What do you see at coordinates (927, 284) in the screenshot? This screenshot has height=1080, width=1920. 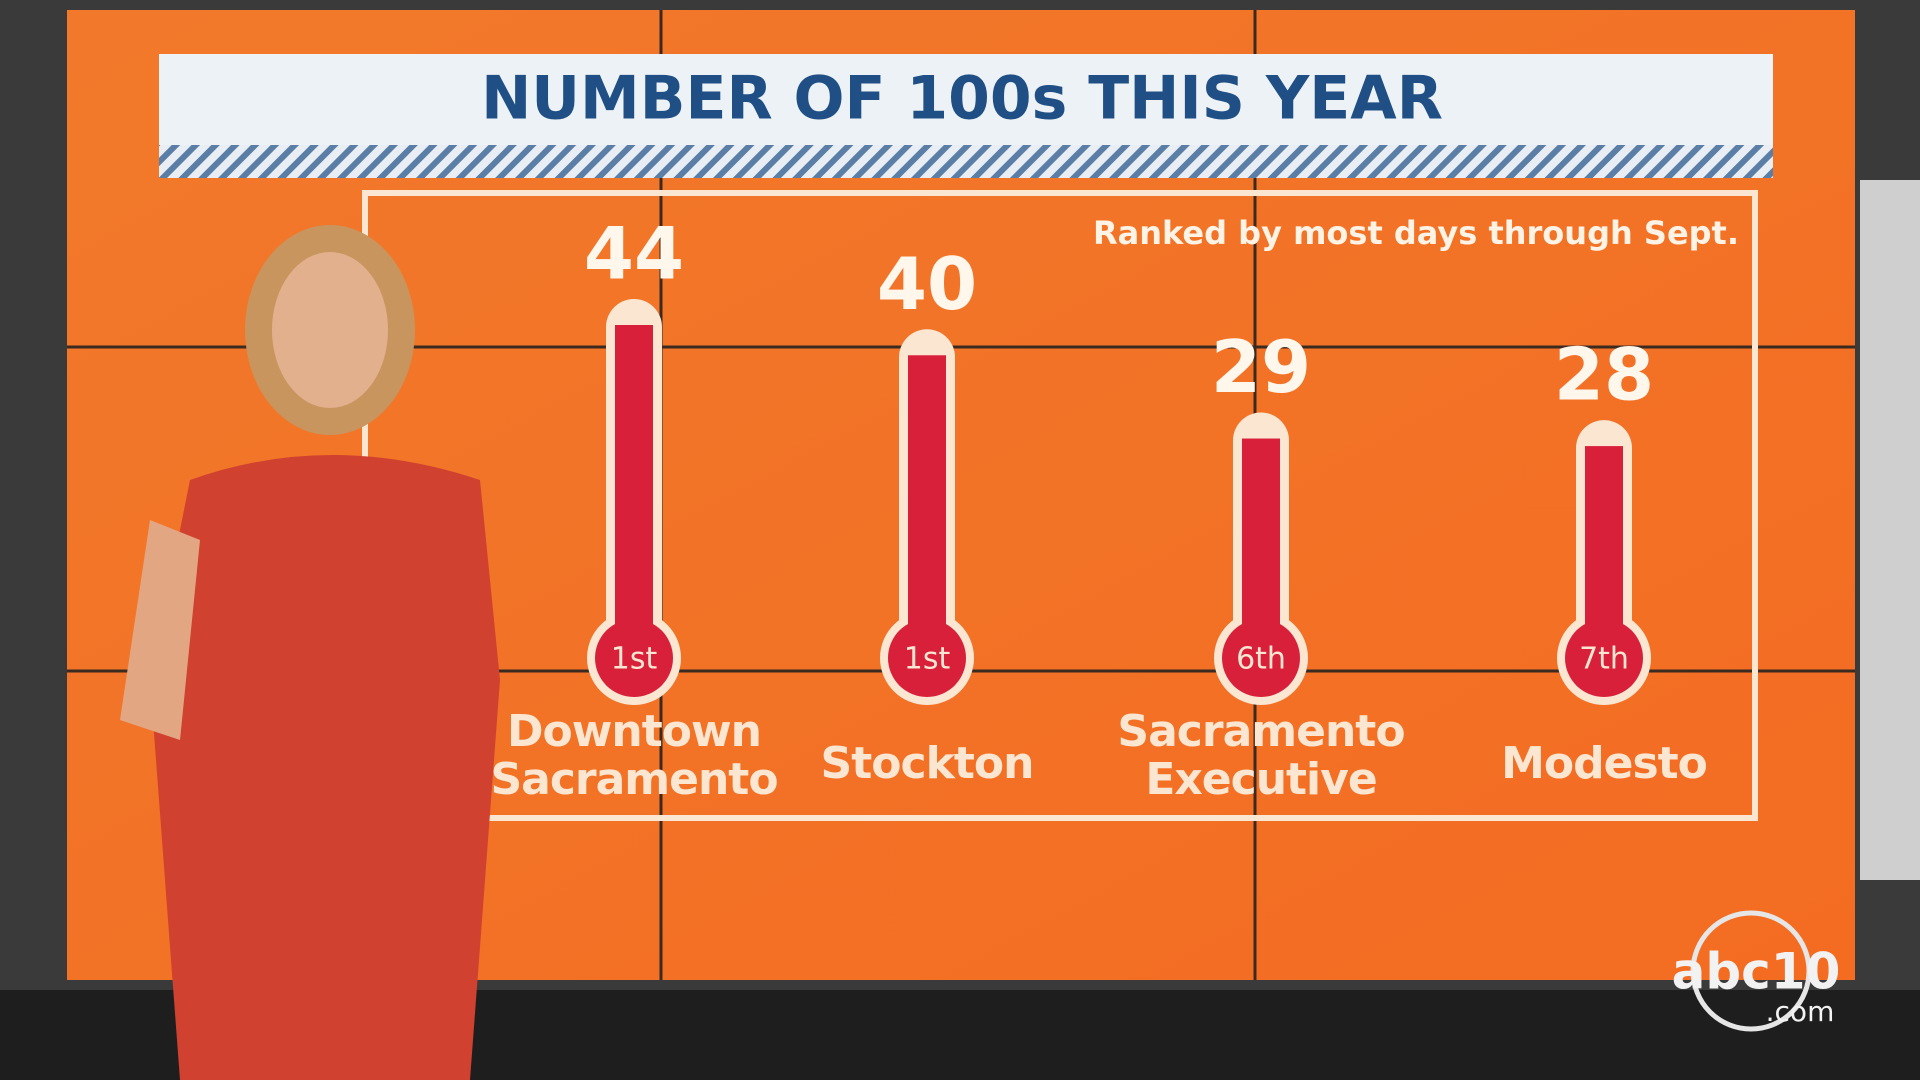 I see `value-label: 40` at bounding box center [927, 284].